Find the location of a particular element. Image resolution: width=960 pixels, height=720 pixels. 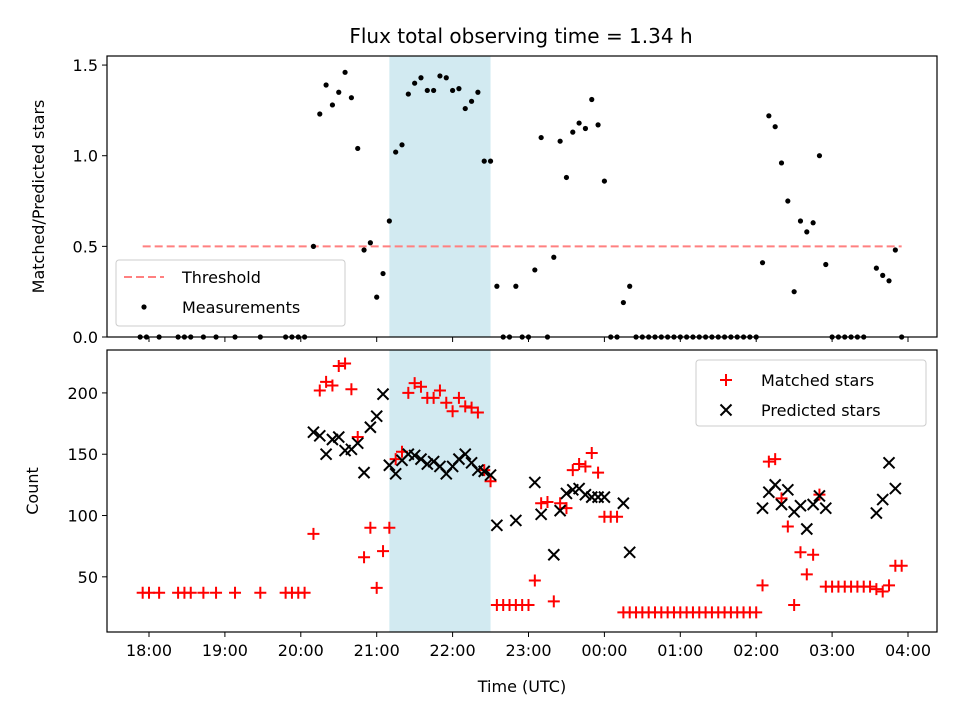

x-tick-label: 20:00 is located at coordinates (301, 650).